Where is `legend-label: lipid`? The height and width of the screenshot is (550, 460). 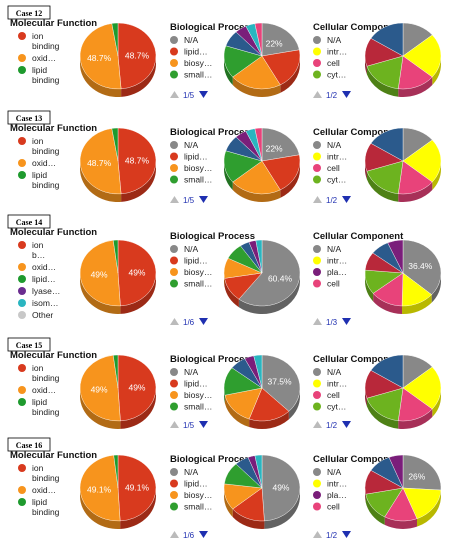
legend-label: lipid is located at coordinates (39, 402).